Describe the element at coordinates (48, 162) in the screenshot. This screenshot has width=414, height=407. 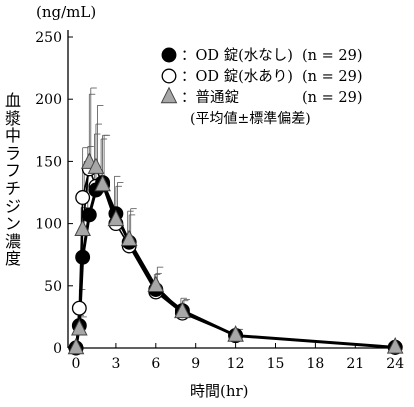
I see `y-tick-label: 150` at that location.